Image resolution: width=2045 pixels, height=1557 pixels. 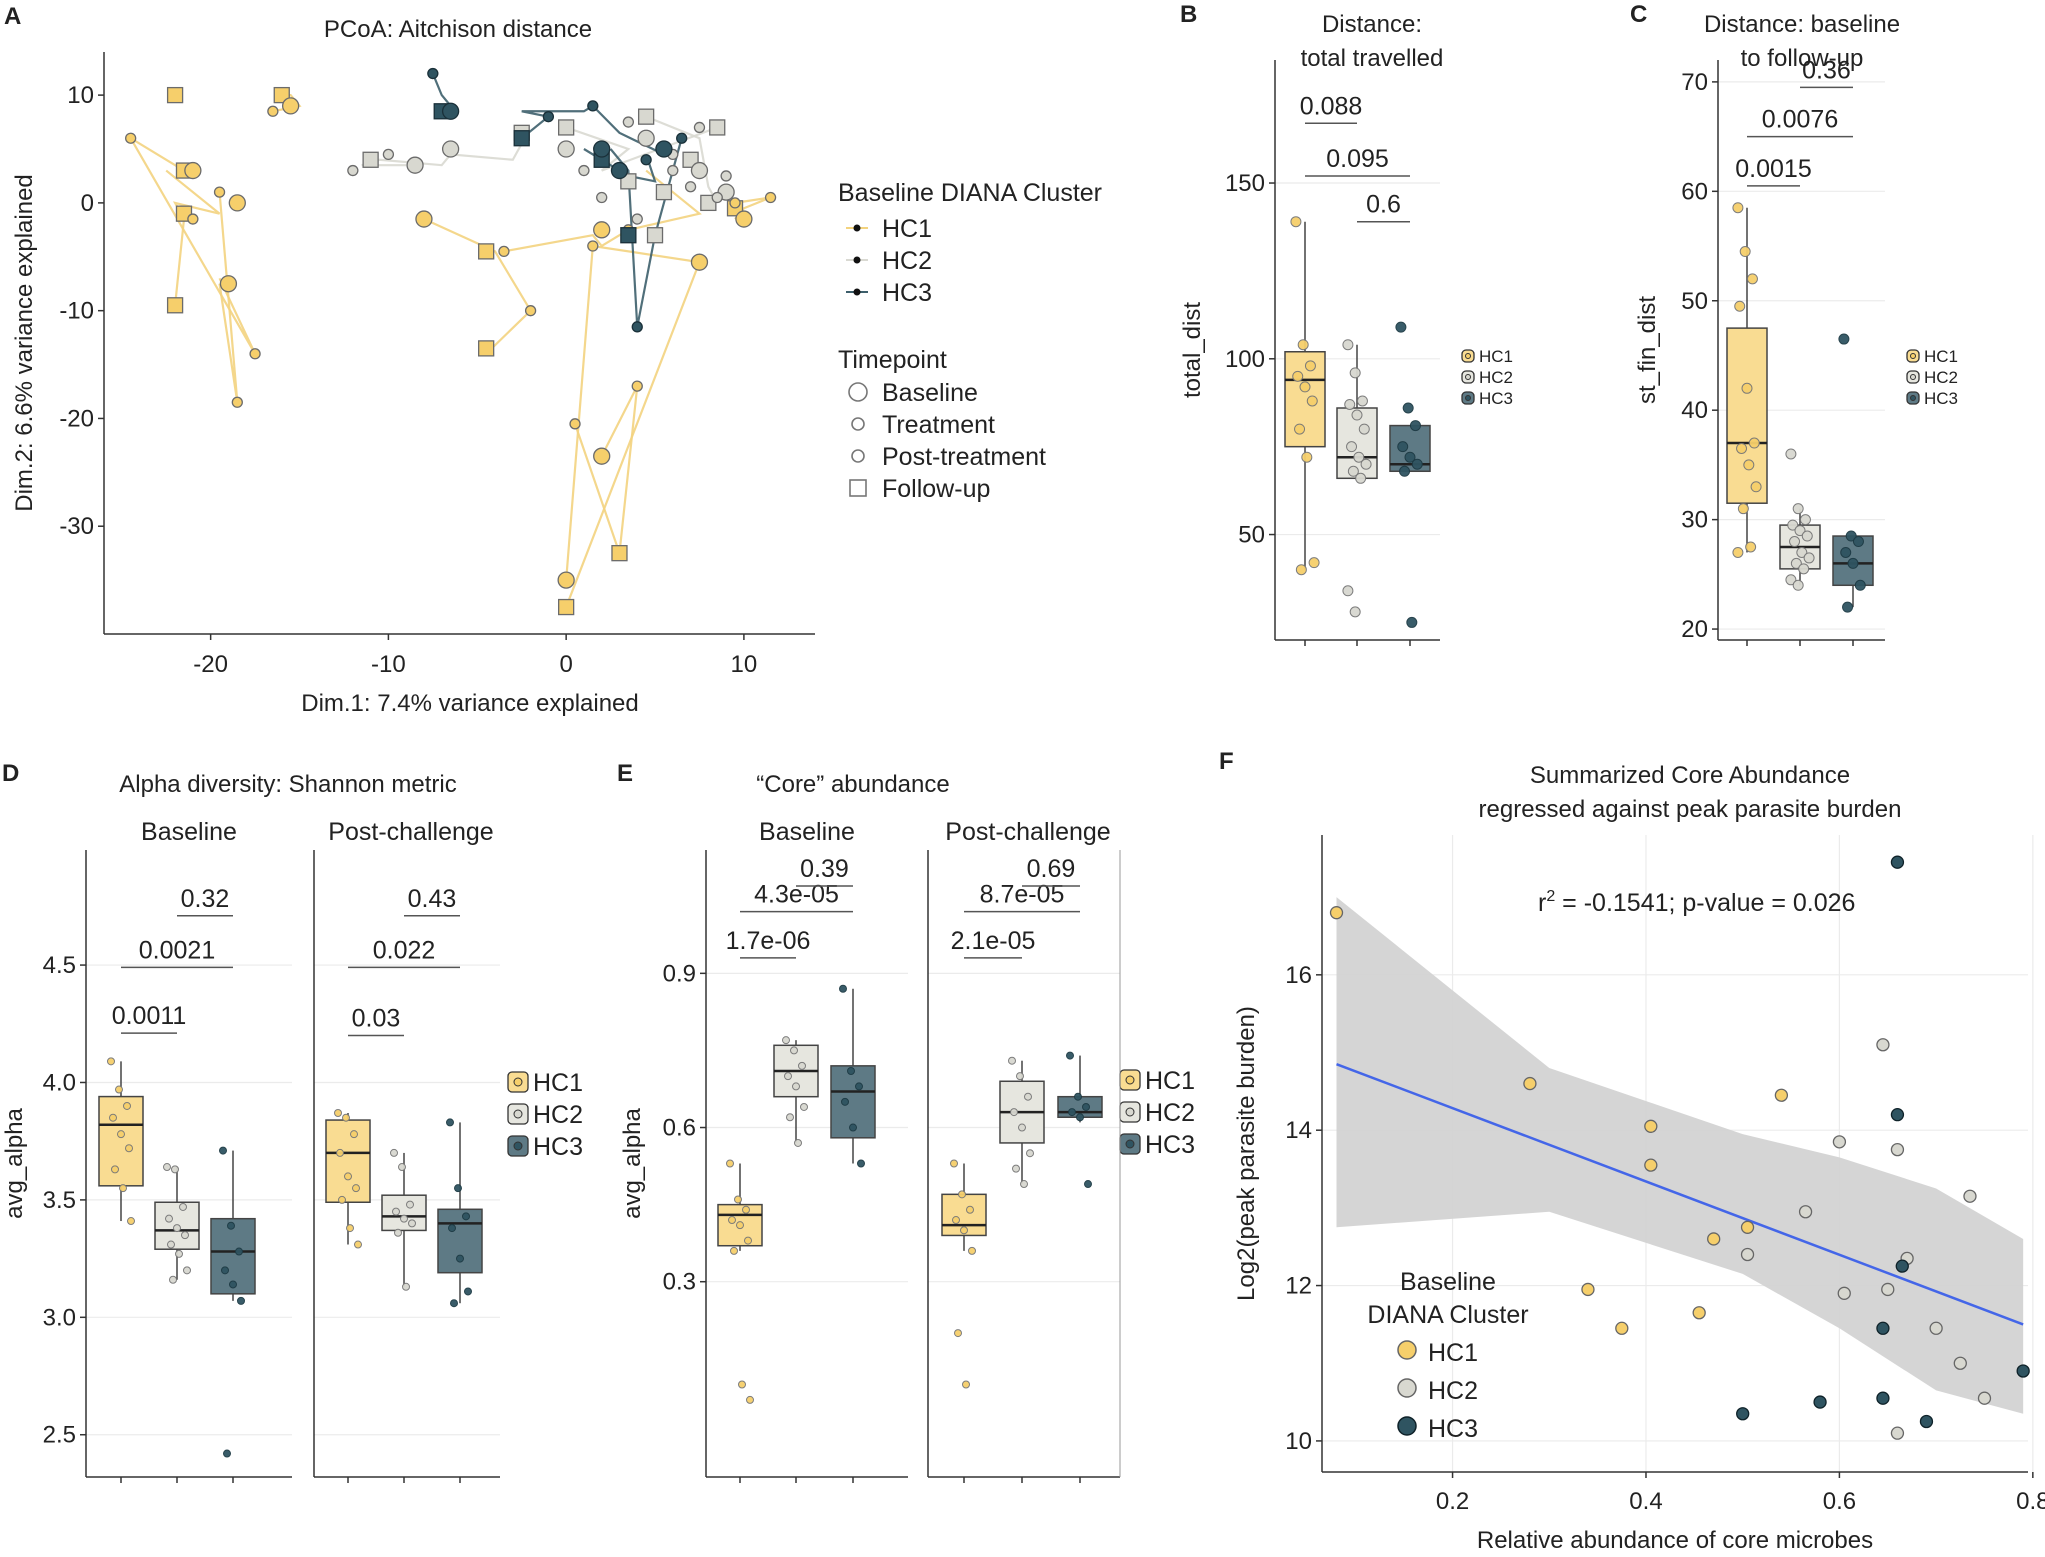 What do you see at coordinates (1407, 1388) in the screenshot?
I see `legend-key-hc2` at bounding box center [1407, 1388].